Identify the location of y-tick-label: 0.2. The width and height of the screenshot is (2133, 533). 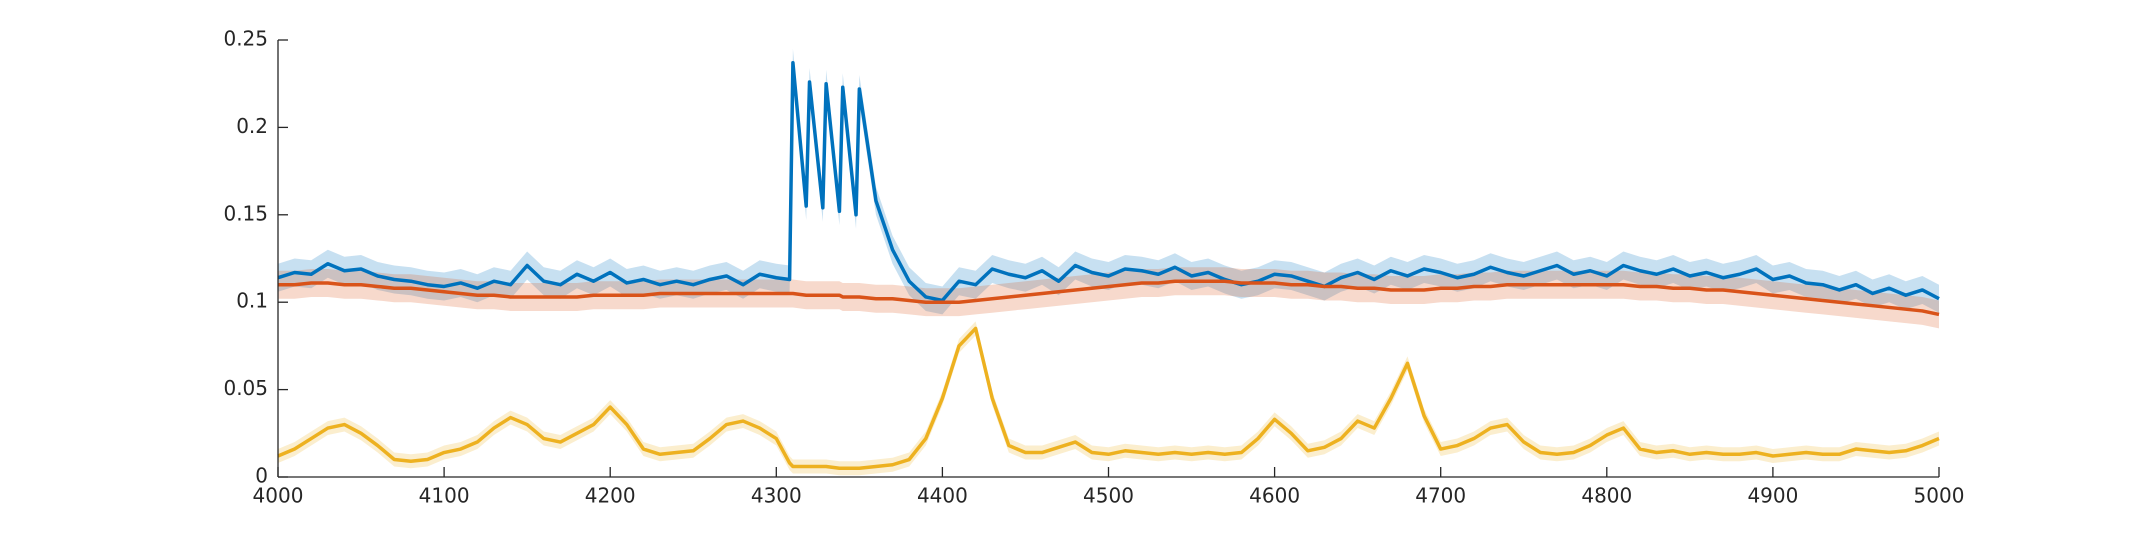
(252, 126).